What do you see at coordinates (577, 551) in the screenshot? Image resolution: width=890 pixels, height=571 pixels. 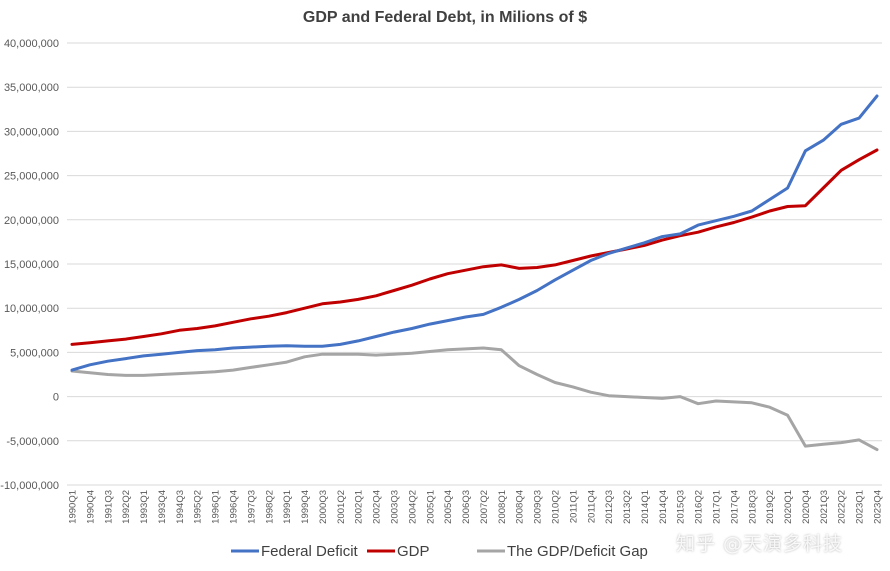 I see `legend-label-the-gdp-deficit-gap: The GDP/Deficit Gap` at bounding box center [577, 551].